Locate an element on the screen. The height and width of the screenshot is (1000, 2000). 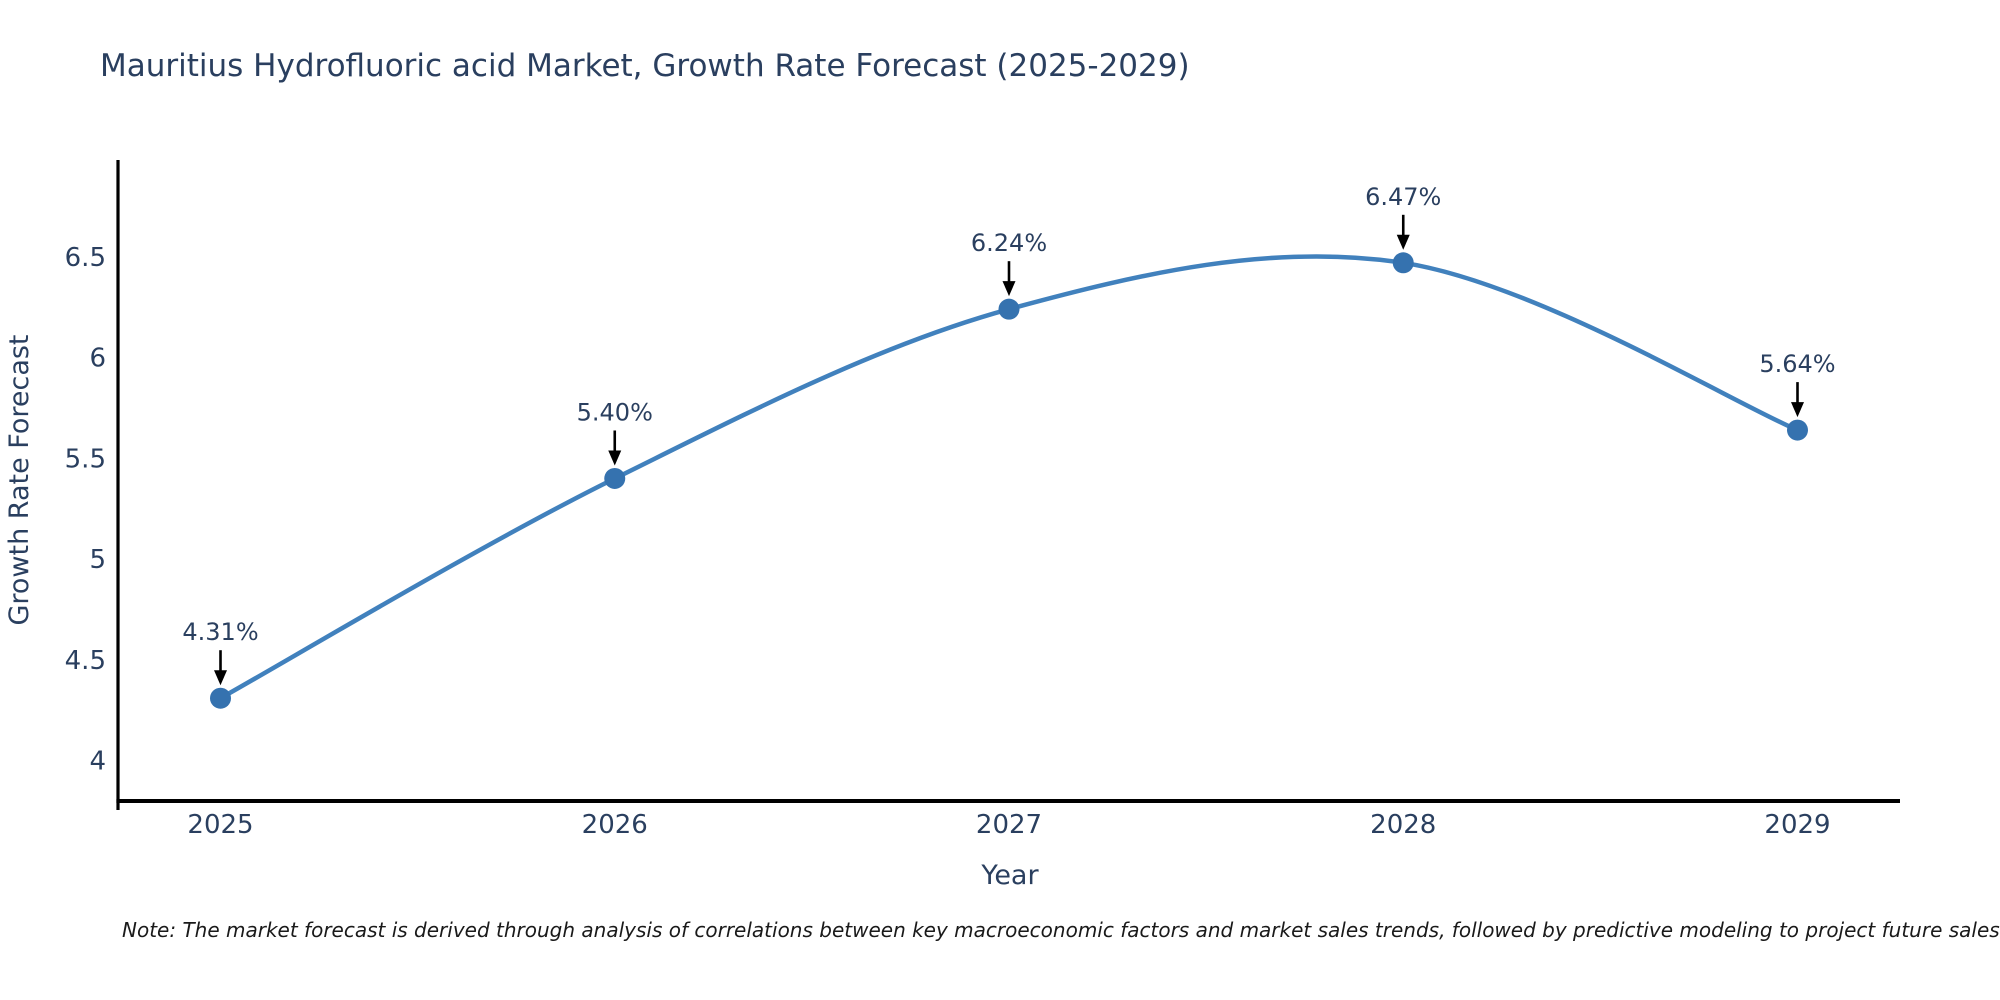
y-tick-label: 6.5 is located at coordinates (85, 258).